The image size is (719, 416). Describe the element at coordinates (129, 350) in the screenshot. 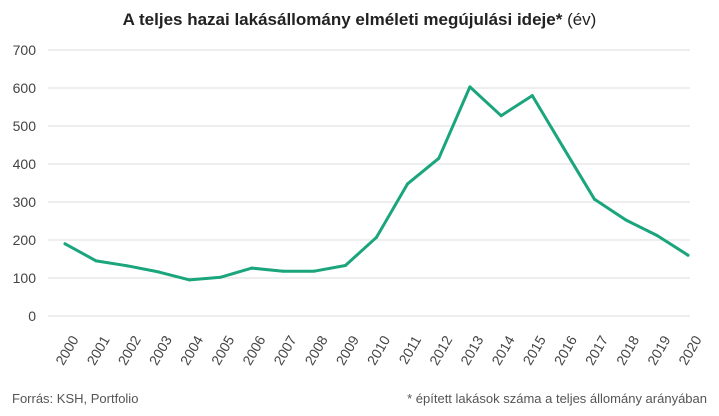

I see `x-tick-label: 2002` at that location.